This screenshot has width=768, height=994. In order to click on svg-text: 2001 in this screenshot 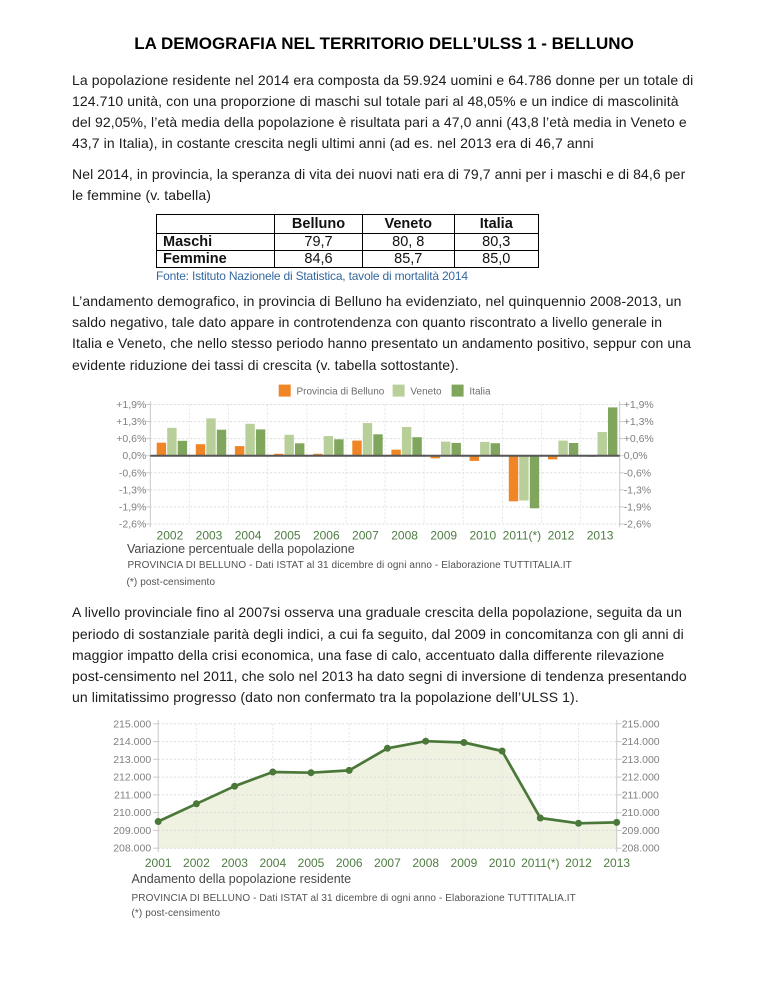, I will do `click(158, 863)`.